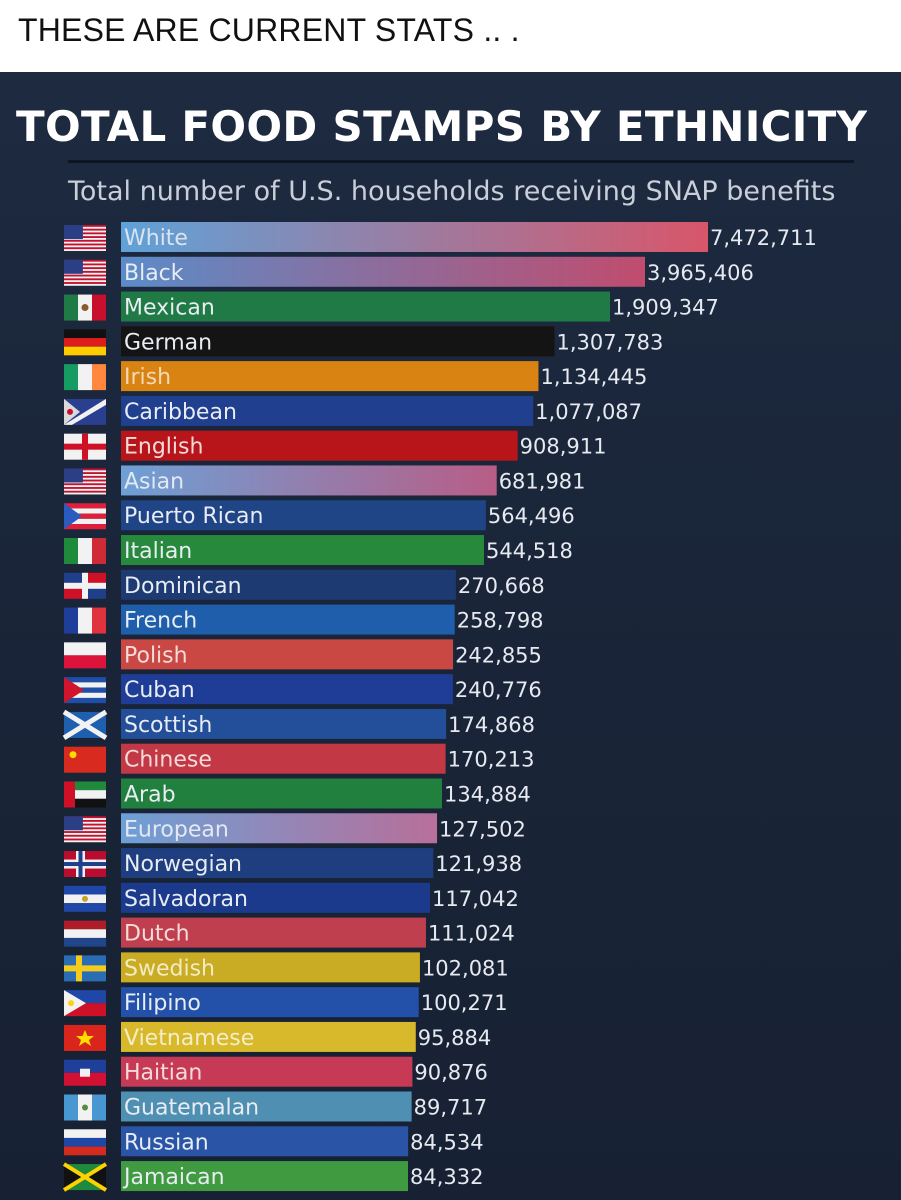  I want to click on value-label-white: 7,472,711, so click(763, 238).